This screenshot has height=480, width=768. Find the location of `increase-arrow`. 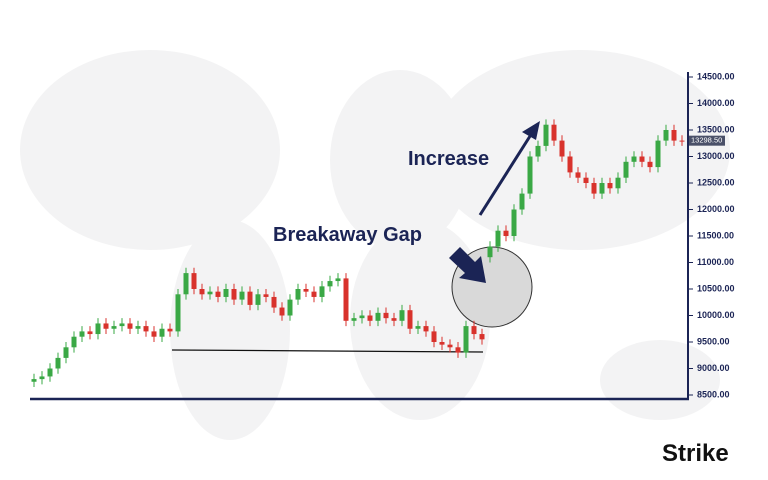

increase-arrow is located at coordinates (509, 168).